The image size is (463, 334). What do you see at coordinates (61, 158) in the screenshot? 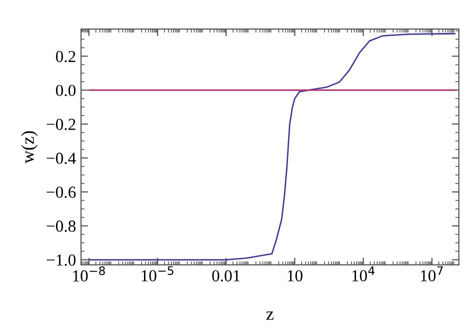
I see `y-tick-label: −0.4` at bounding box center [61, 158].